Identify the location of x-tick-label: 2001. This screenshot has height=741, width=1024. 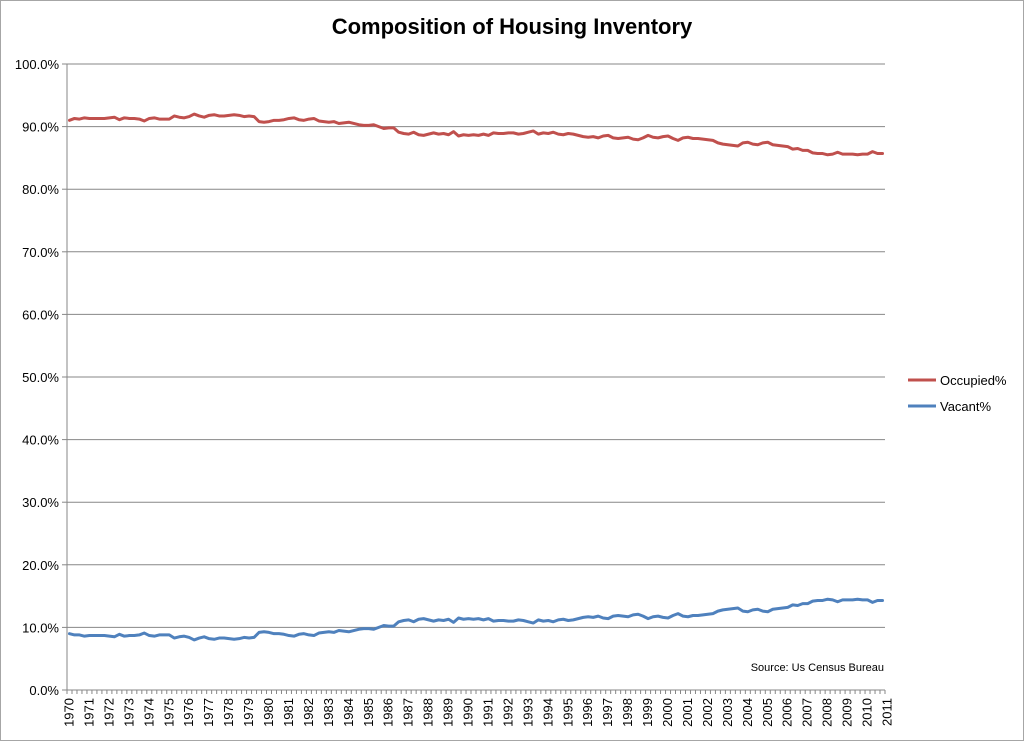
(687, 712).